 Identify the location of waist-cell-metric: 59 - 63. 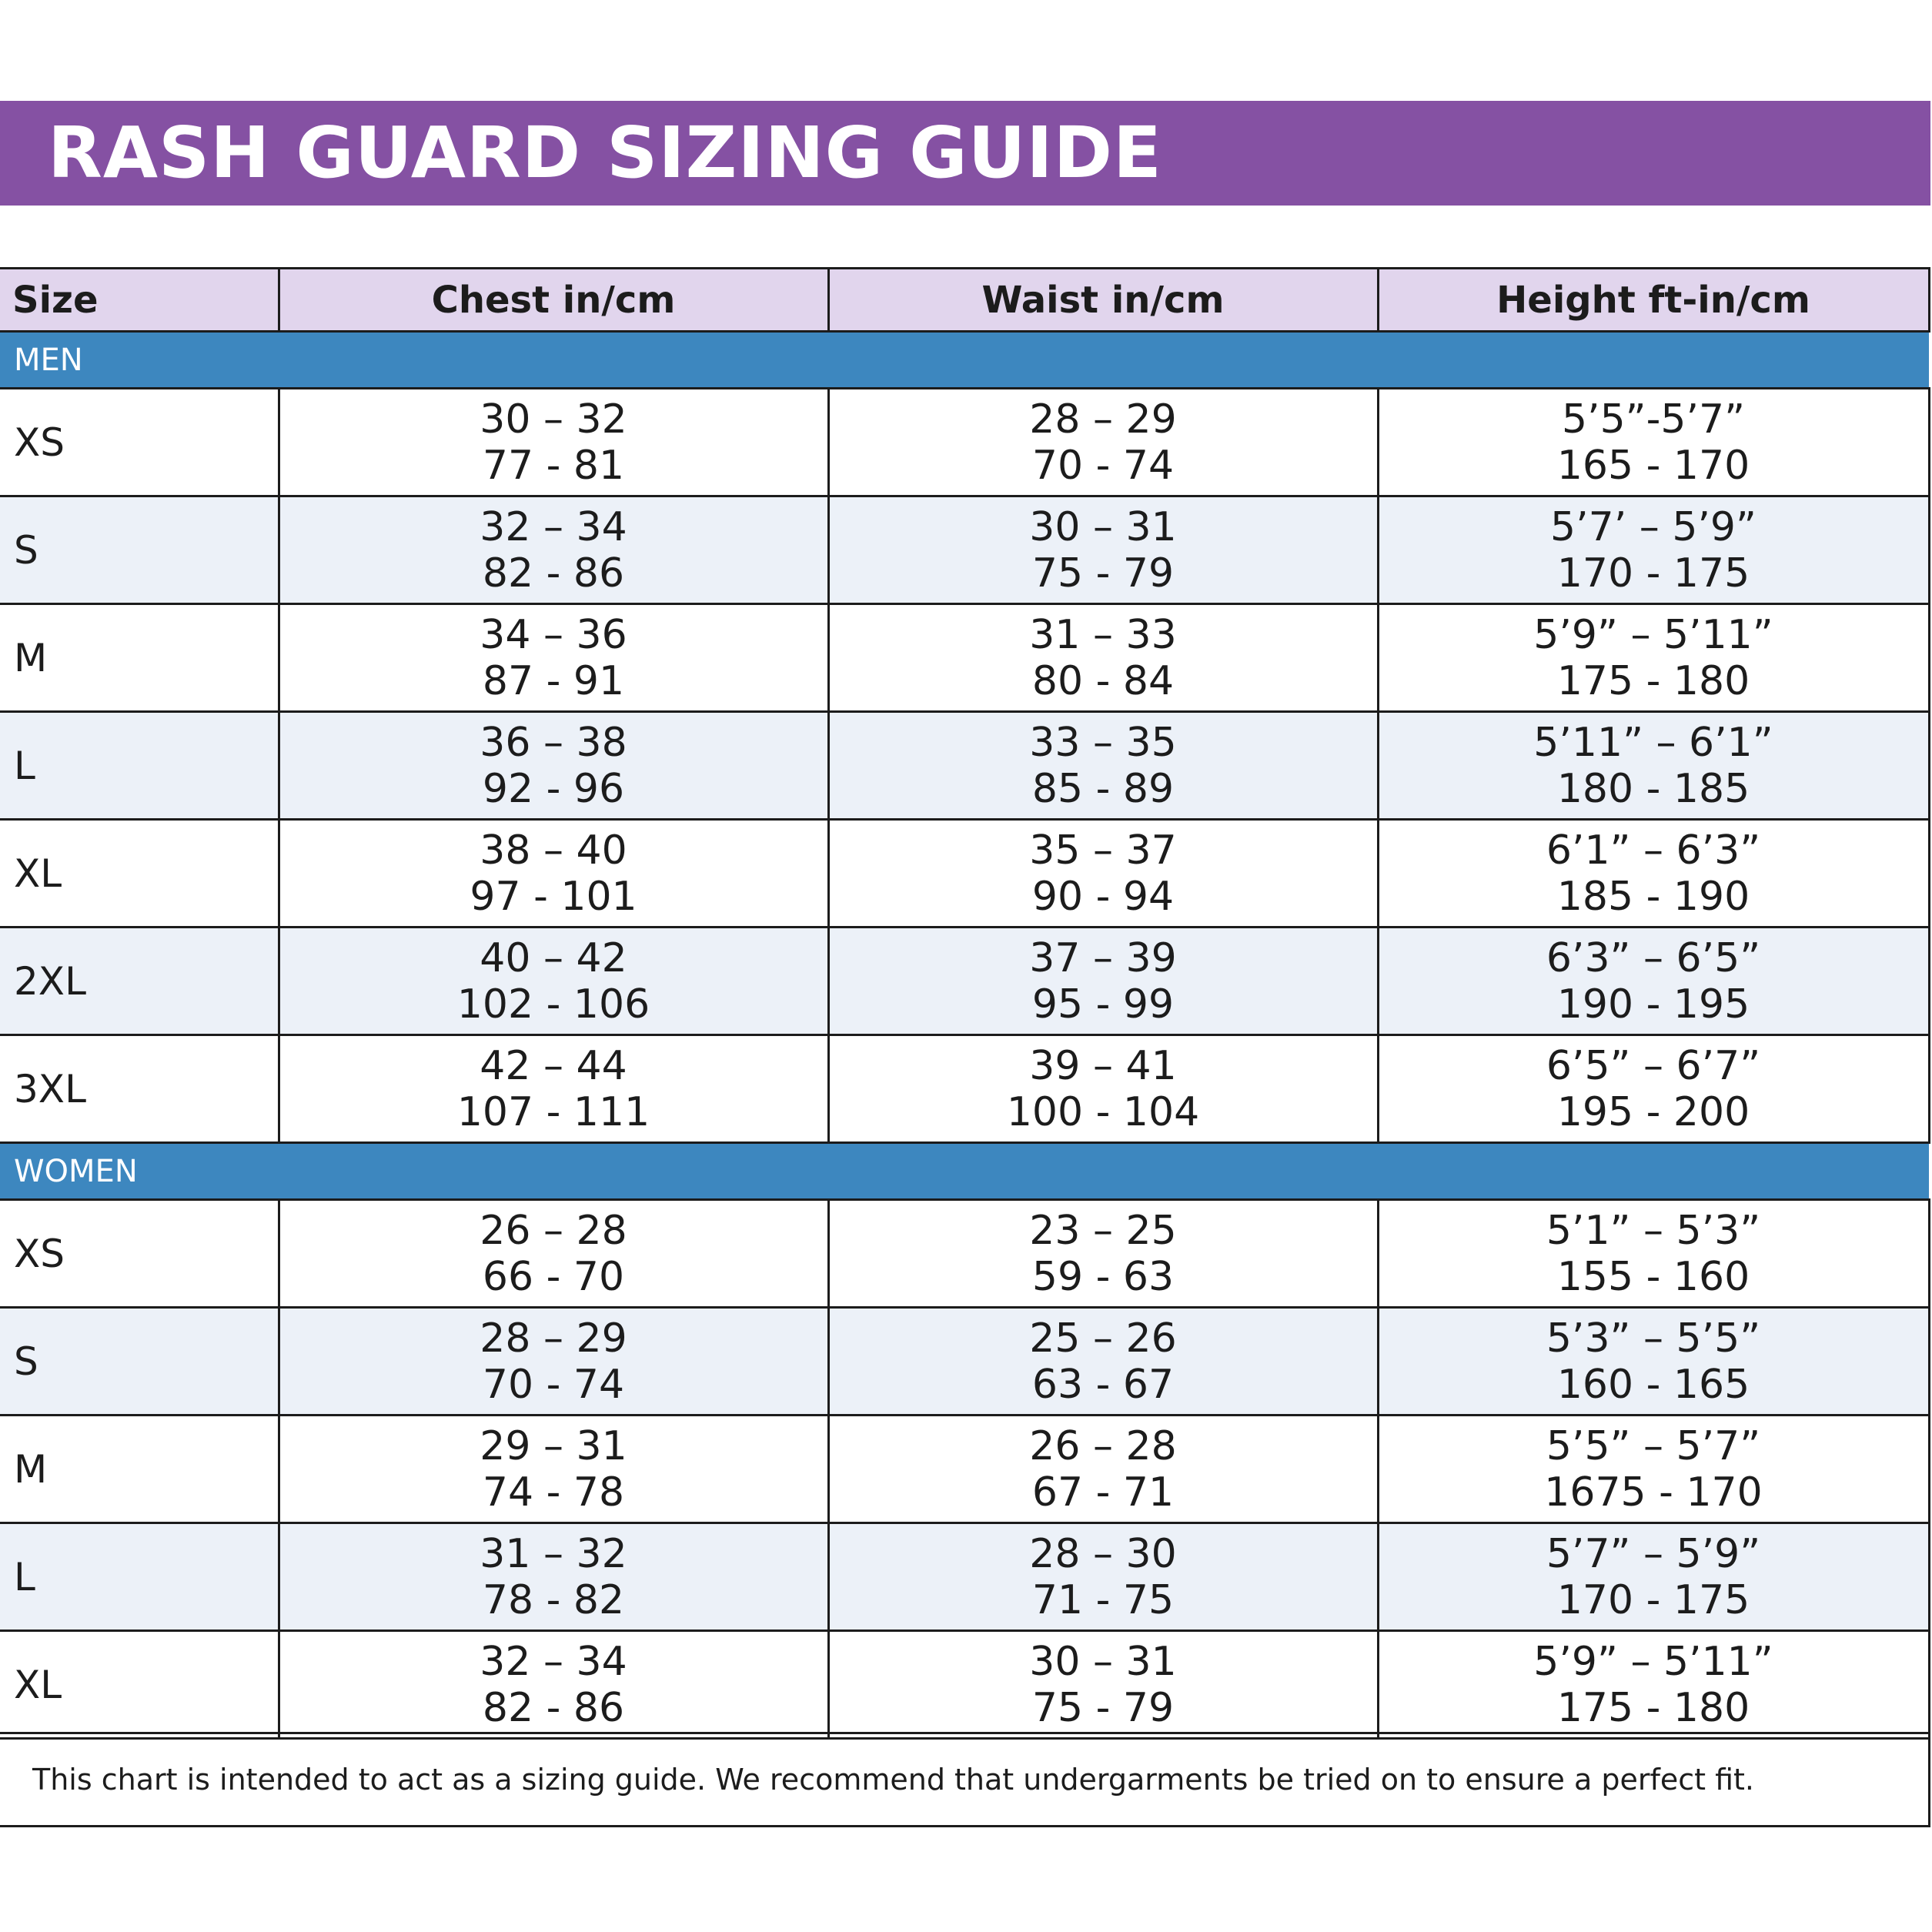
(1103, 1276).